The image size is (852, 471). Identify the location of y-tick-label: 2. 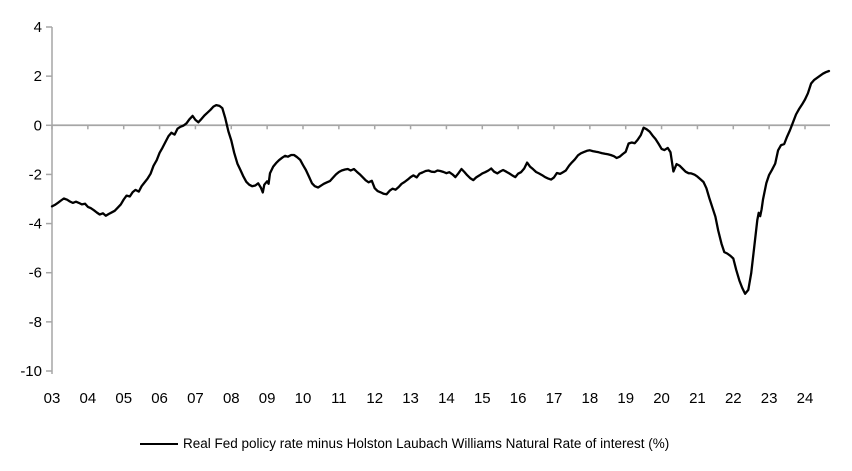
(38, 76).